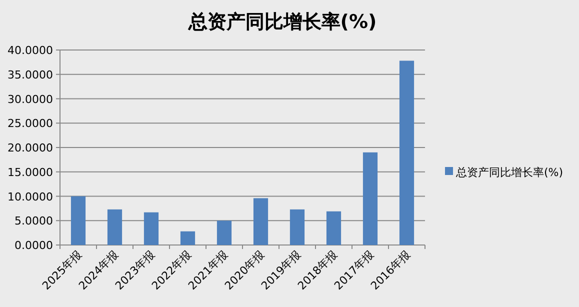 The width and height of the screenshot is (579, 307). What do you see at coordinates (30, 123) in the screenshot?
I see `y-tick-label: 25.0000` at bounding box center [30, 123].